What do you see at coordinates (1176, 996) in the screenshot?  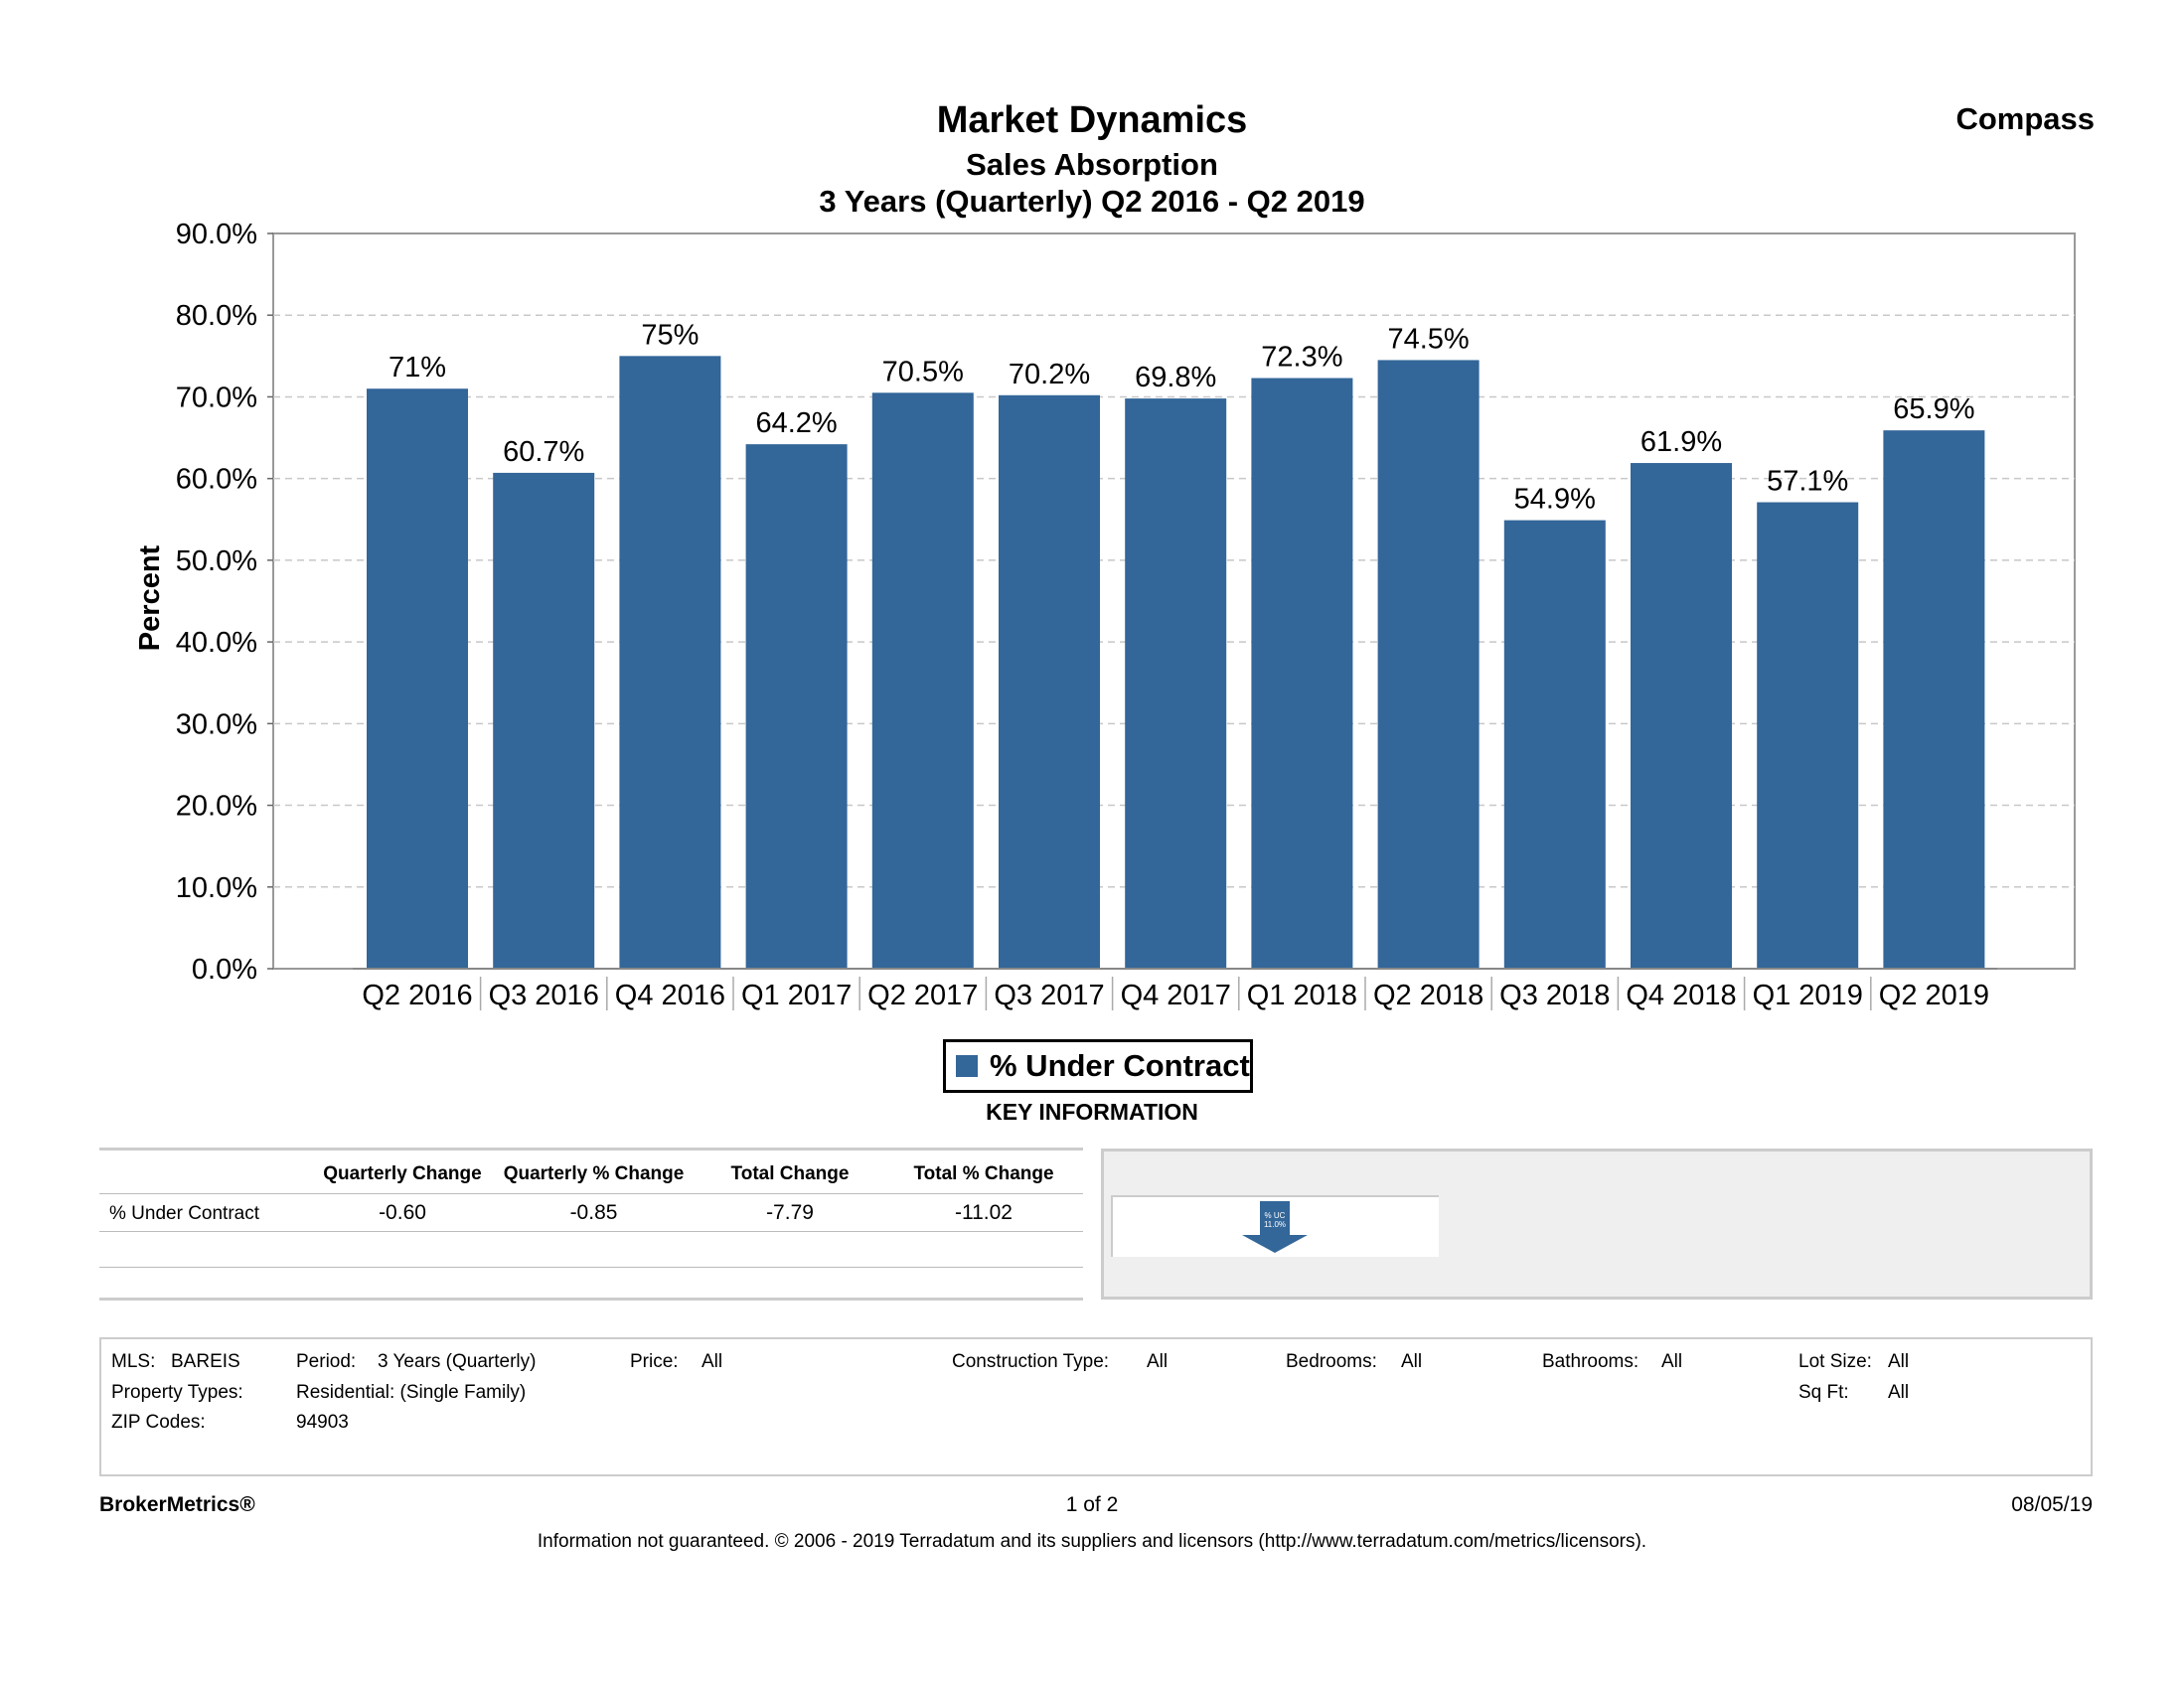 I see `x-tick-label: Q4 2017` at bounding box center [1176, 996].